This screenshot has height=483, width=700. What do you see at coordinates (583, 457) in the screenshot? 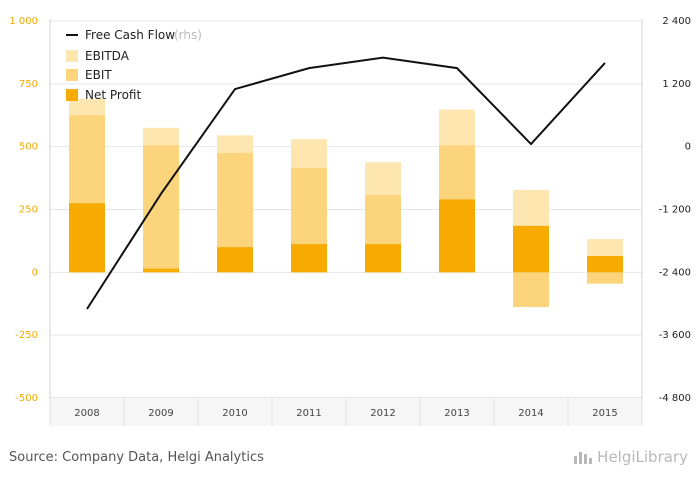
I see `library-icon` at bounding box center [583, 457].